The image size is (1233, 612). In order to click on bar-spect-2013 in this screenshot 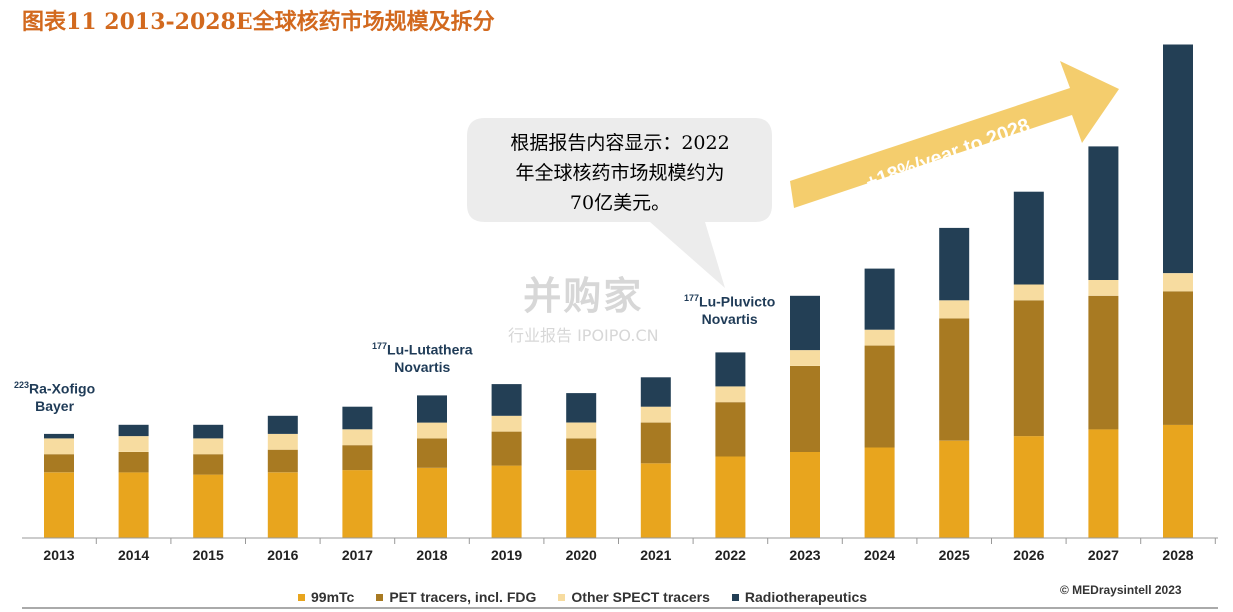, I will do `click(59, 446)`.